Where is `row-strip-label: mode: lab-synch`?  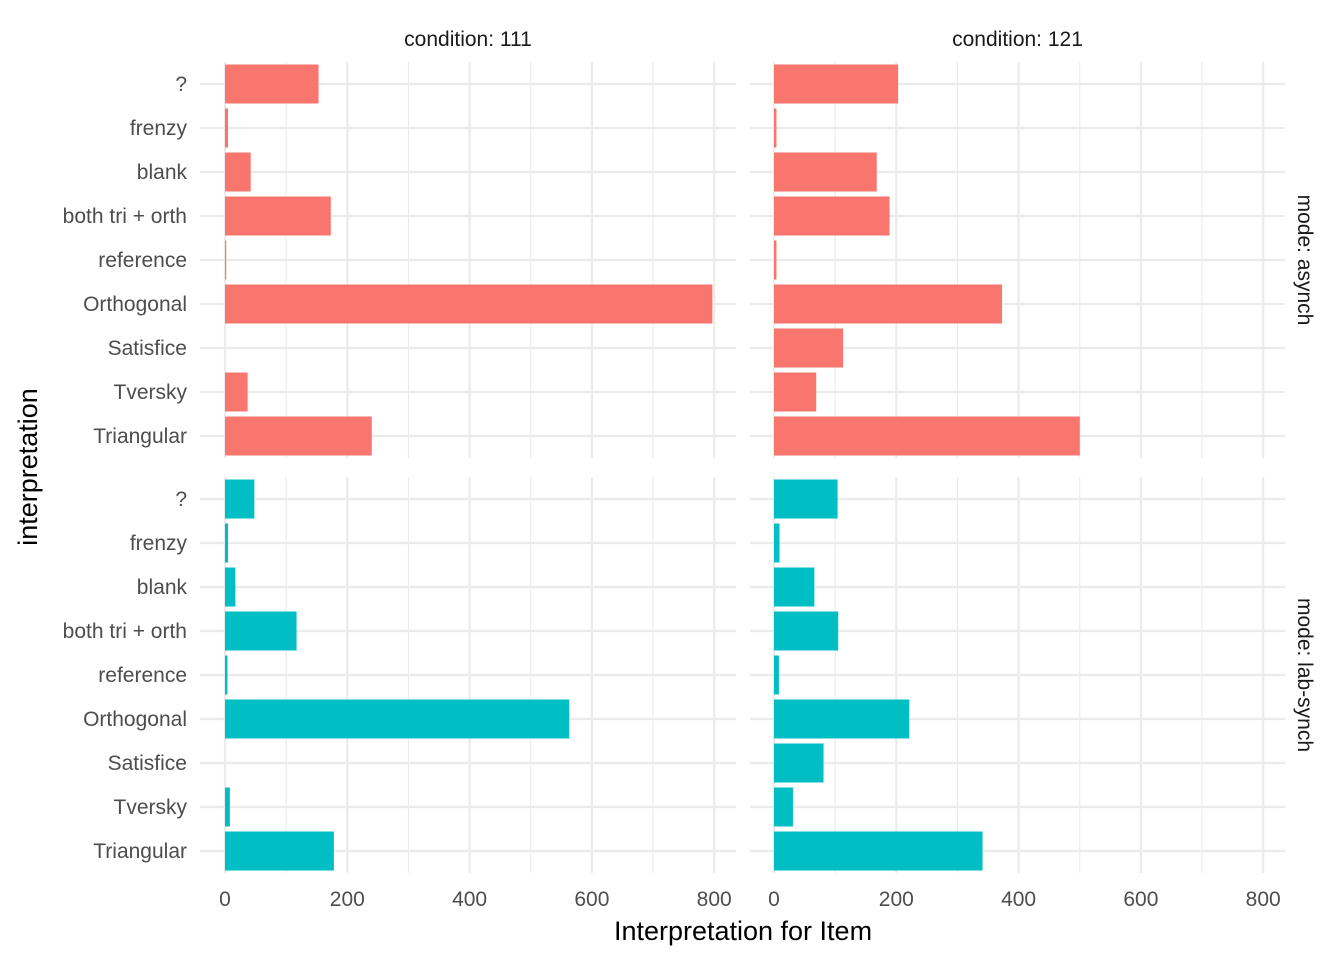 row-strip-label: mode: lab-synch is located at coordinates (1304, 675).